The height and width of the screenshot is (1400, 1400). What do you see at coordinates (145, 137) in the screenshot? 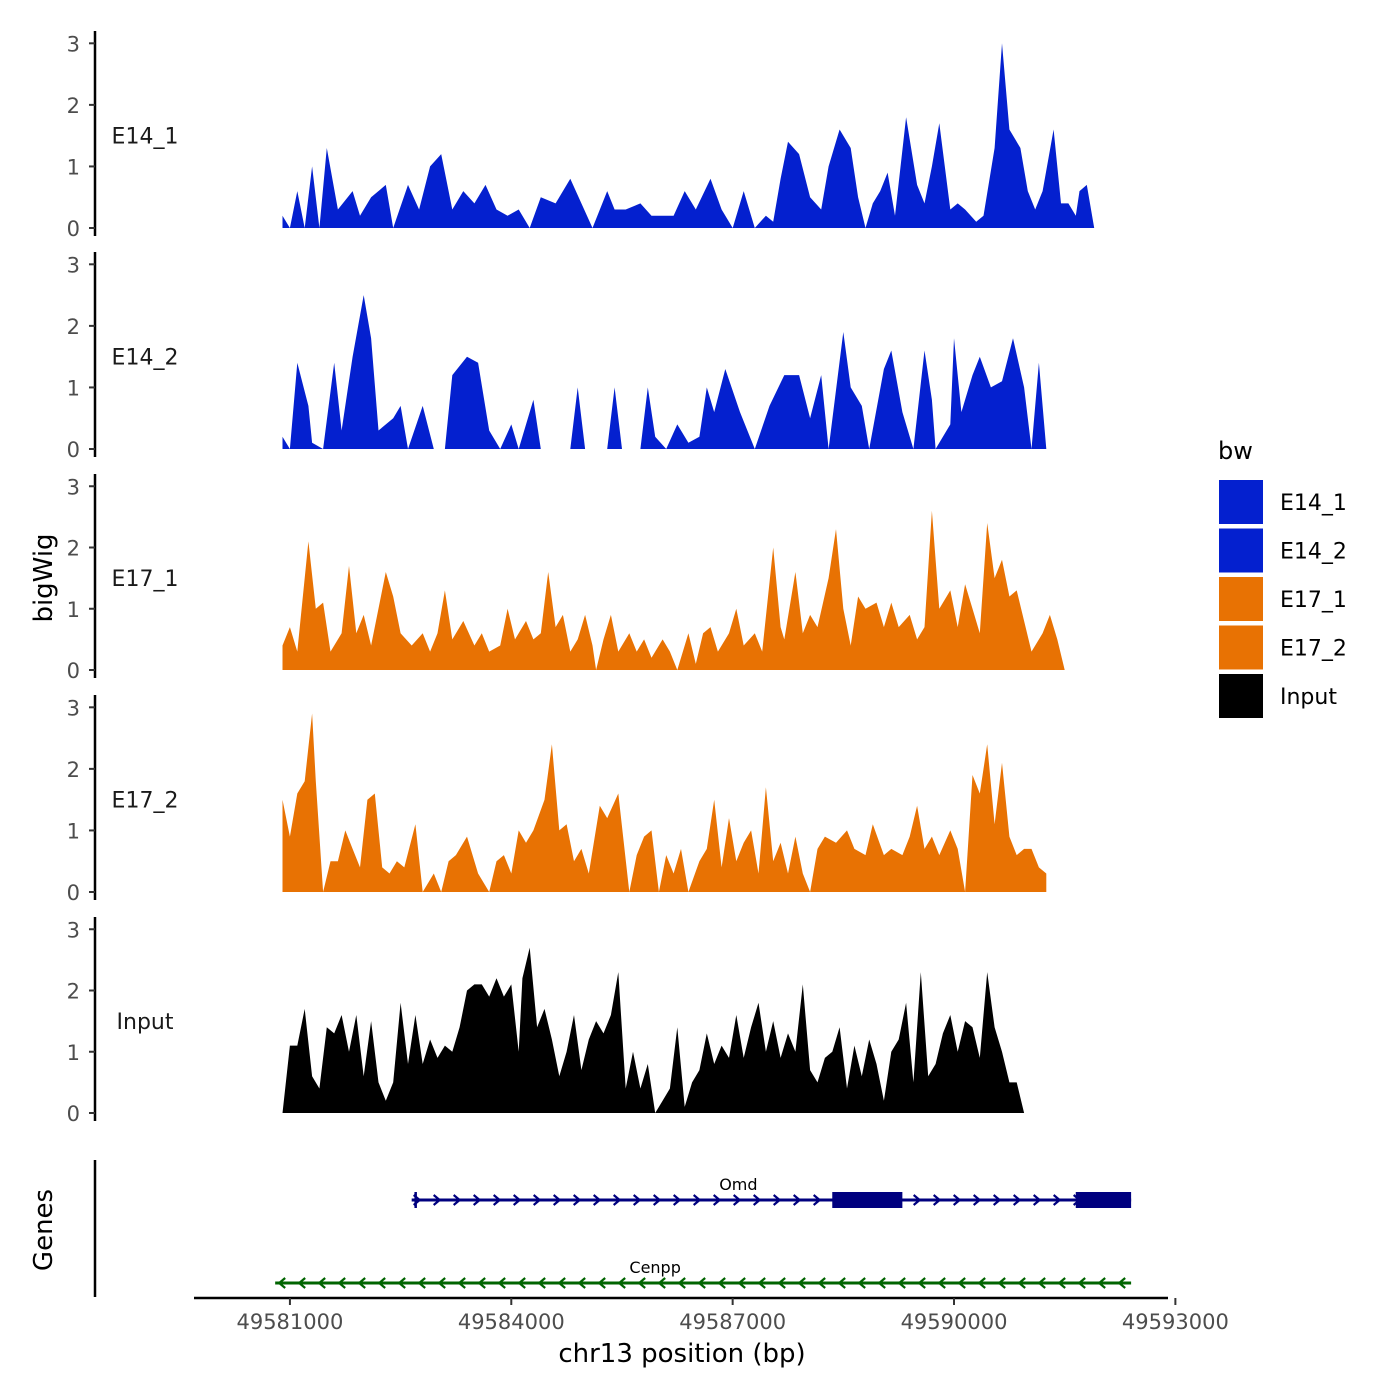
I see `track-label: E14_1` at bounding box center [145, 137].